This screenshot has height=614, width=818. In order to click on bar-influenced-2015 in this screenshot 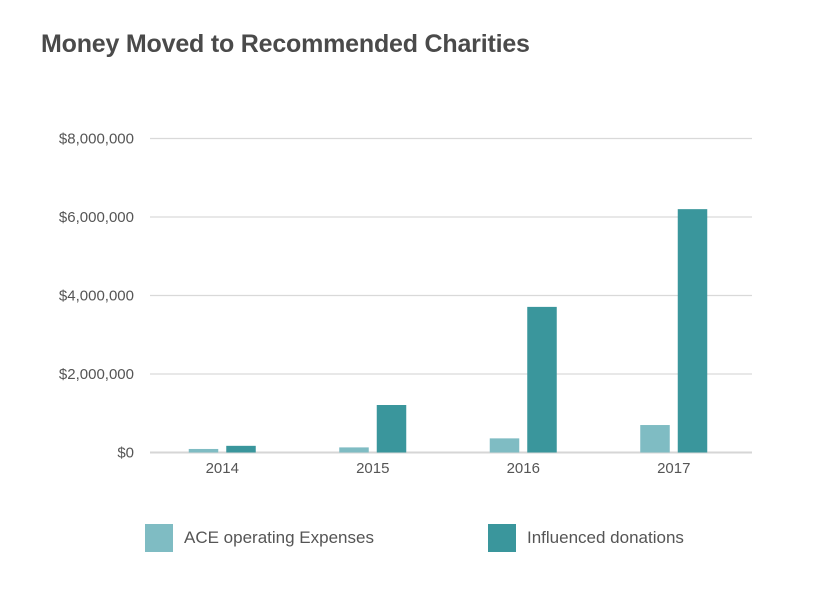, I will do `click(391, 429)`.